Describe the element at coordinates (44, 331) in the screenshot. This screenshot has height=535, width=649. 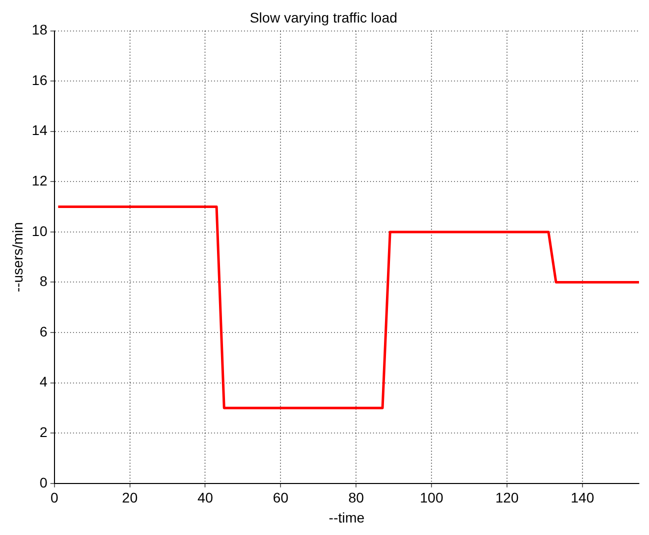
I see `y-tick-label: 6` at that location.